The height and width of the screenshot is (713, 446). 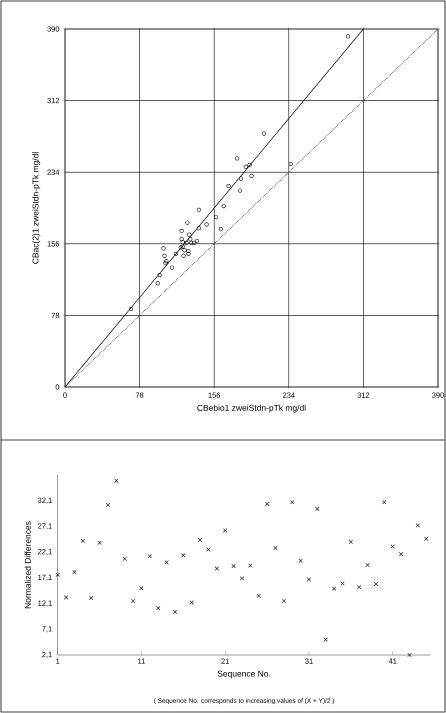 What do you see at coordinates (36, 208) in the screenshot?
I see `y-axis-title: CBac(2)1 zweiStdn-pTk mg/dl` at bounding box center [36, 208].